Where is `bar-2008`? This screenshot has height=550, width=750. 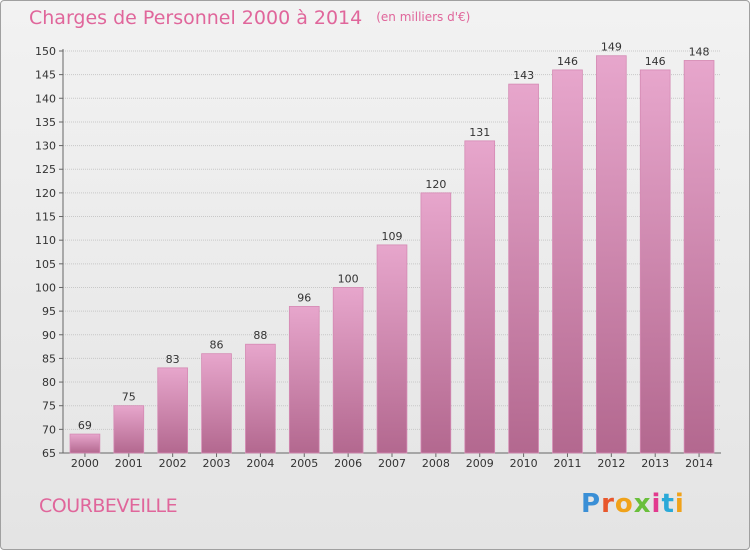
bar-2008 is located at coordinates (436, 323).